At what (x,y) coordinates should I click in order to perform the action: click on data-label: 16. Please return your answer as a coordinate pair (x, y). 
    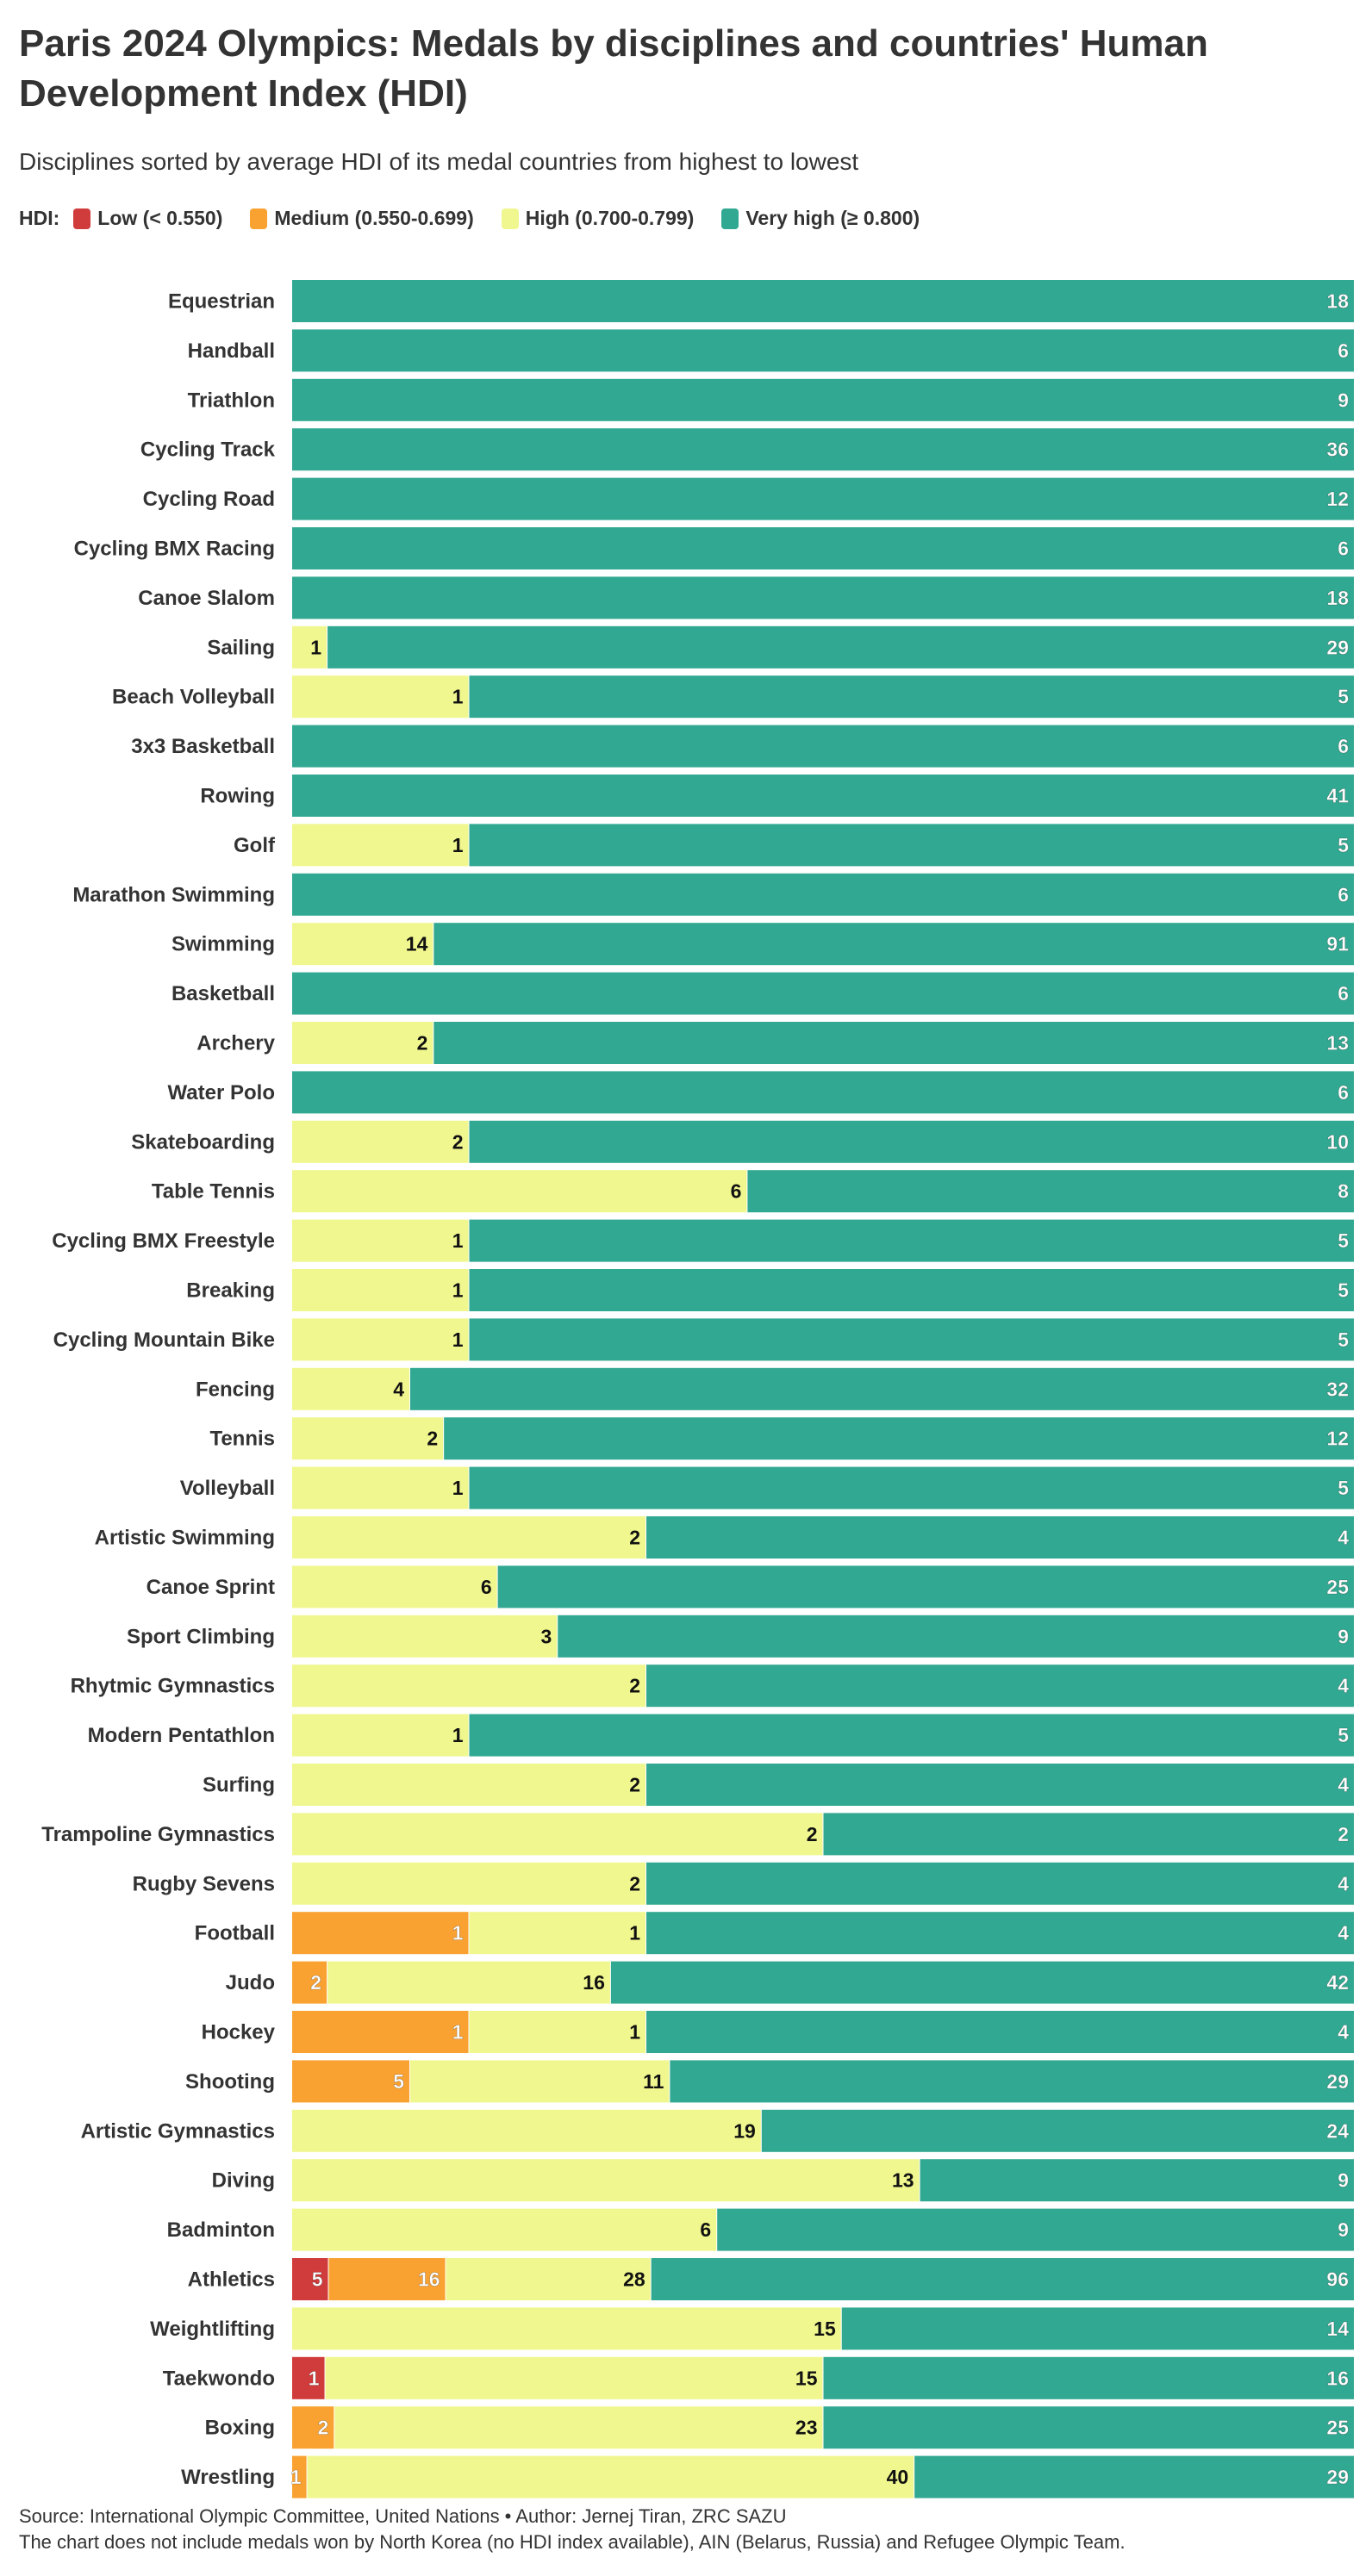
    Looking at the image, I should click on (429, 2280).